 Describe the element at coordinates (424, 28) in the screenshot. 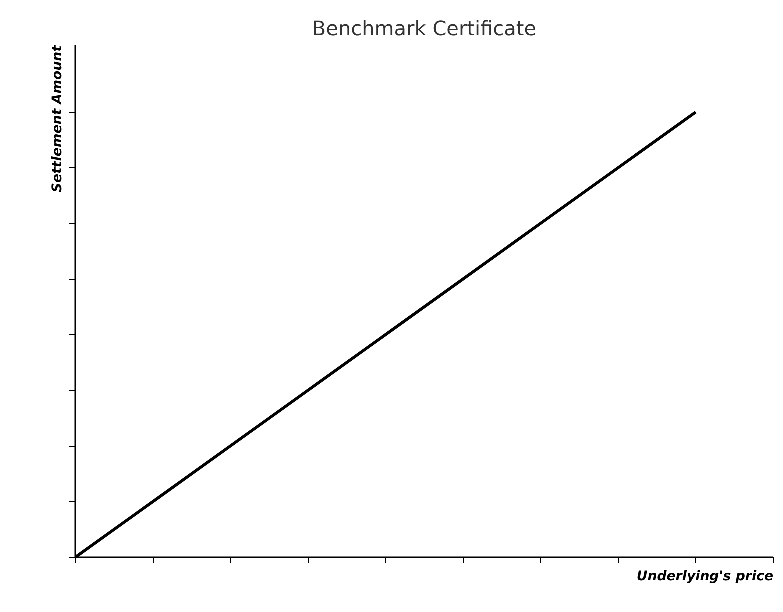

I see `chart-title: Benchmark Certificate` at that location.